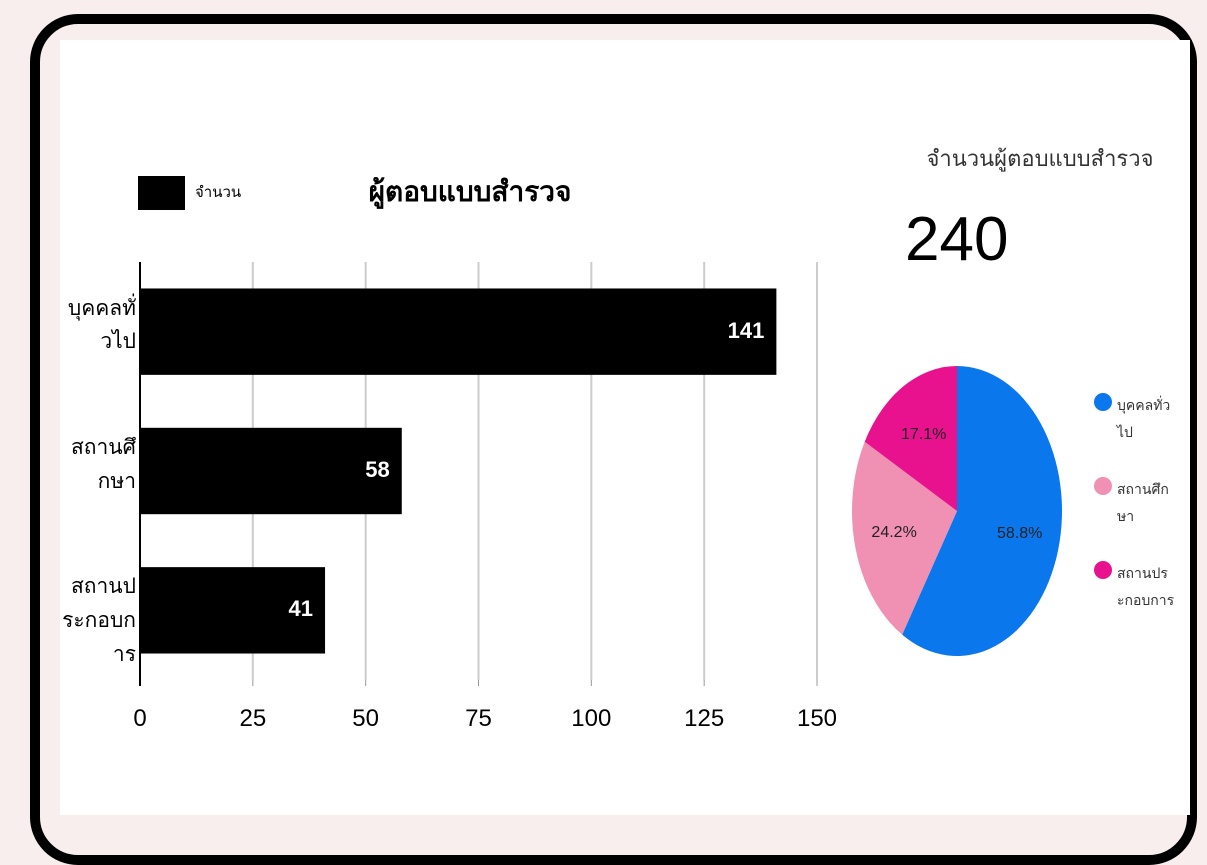 The height and width of the screenshot is (865, 1207). What do you see at coordinates (470, 191) in the screenshot?
I see `chart-title: ผู้ตอบแบบสำรวจ` at bounding box center [470, 191].